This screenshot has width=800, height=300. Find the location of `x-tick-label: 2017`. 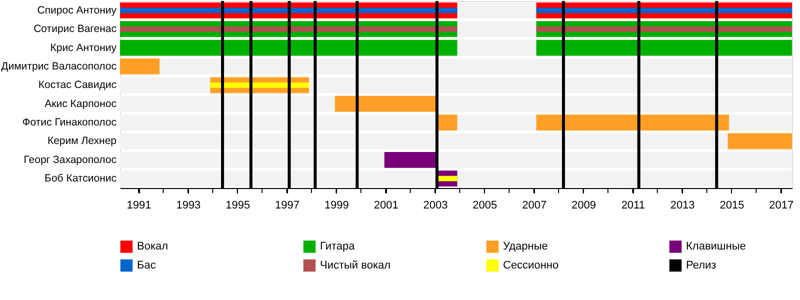

x-tick-label: 2017 is located at coordinates (781, 206).